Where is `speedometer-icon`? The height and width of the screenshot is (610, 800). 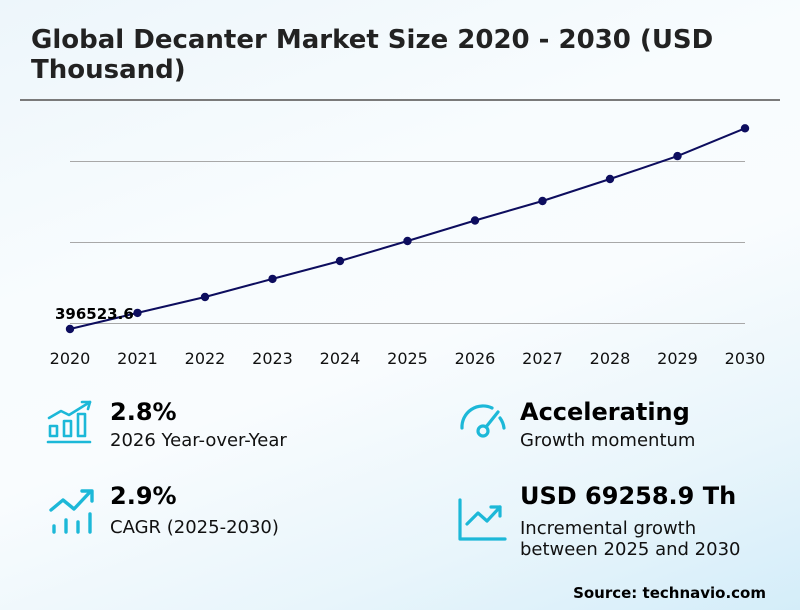
speedometer-icon is located at coordinates (483, 421).